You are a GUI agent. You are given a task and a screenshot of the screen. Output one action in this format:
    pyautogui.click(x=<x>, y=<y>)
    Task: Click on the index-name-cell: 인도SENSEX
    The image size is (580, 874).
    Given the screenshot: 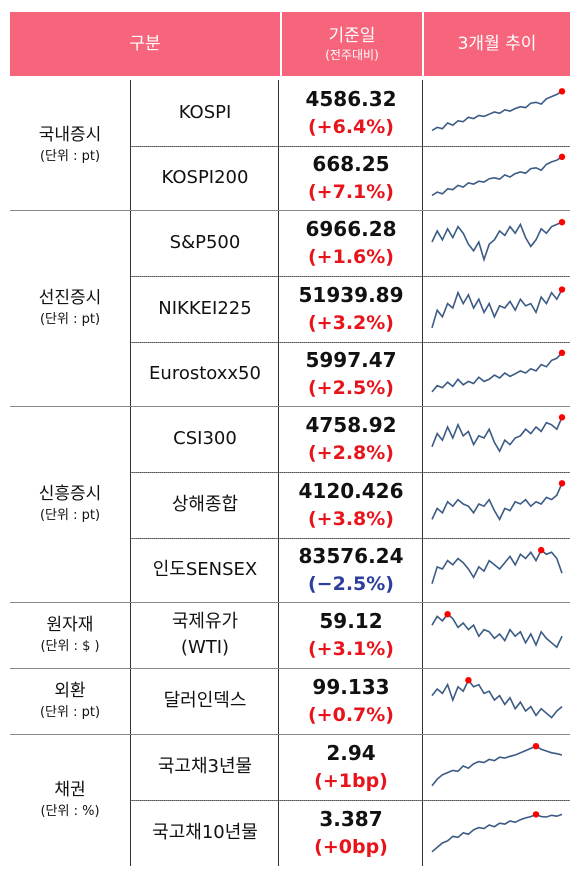 What is the action you would take?
    pyautogui.click(x=205, y=570)
    